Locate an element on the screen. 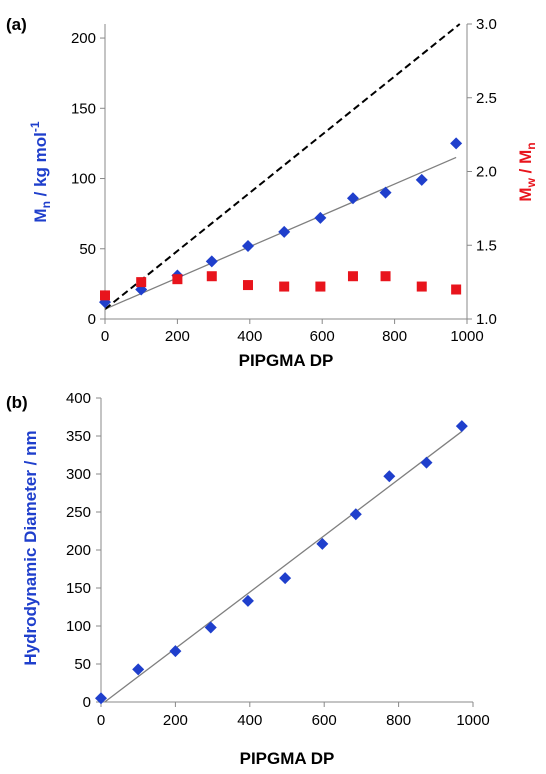 Image resolution: width=546 pixels, height=774 pixels. x-ticks-a: 0 200 400 600 800 1000 is located at coordinates (292, 332).